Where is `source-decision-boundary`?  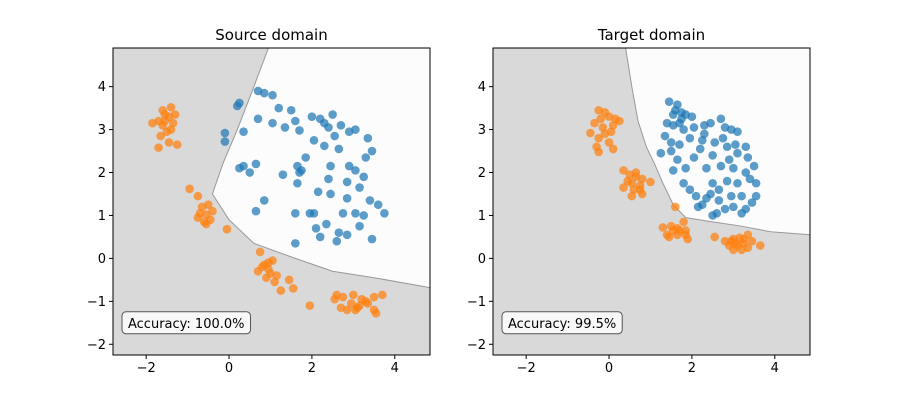
source-decision-boundary is located at coordinates (320, 168).